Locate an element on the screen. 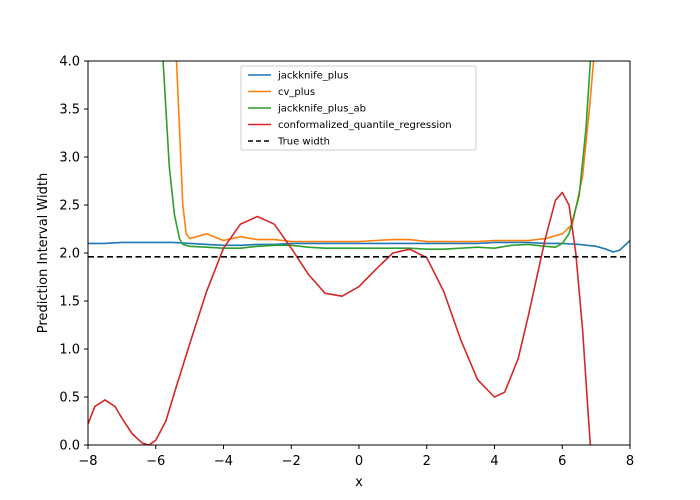 Image resolution: width=700 pixels, height=500 pixels. x-axis-label: x is located at coordinates (359, 482).